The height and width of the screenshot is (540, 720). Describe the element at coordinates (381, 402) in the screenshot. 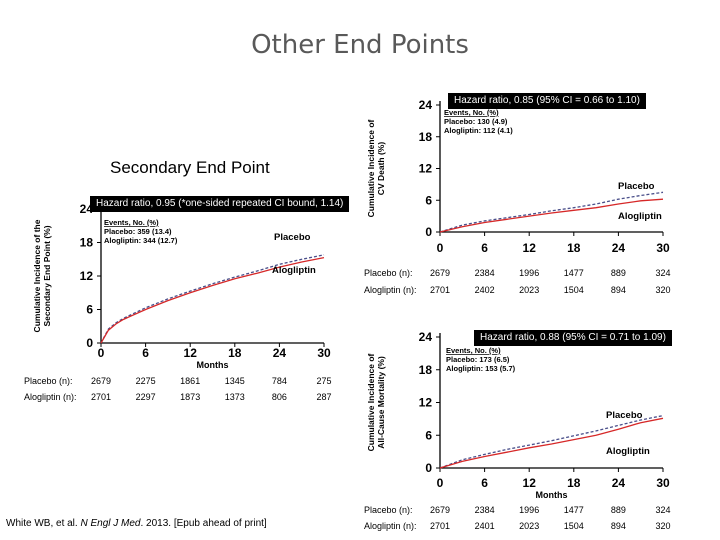

I see `y-axis-label: All-Cause Mortality (%)` at that location.